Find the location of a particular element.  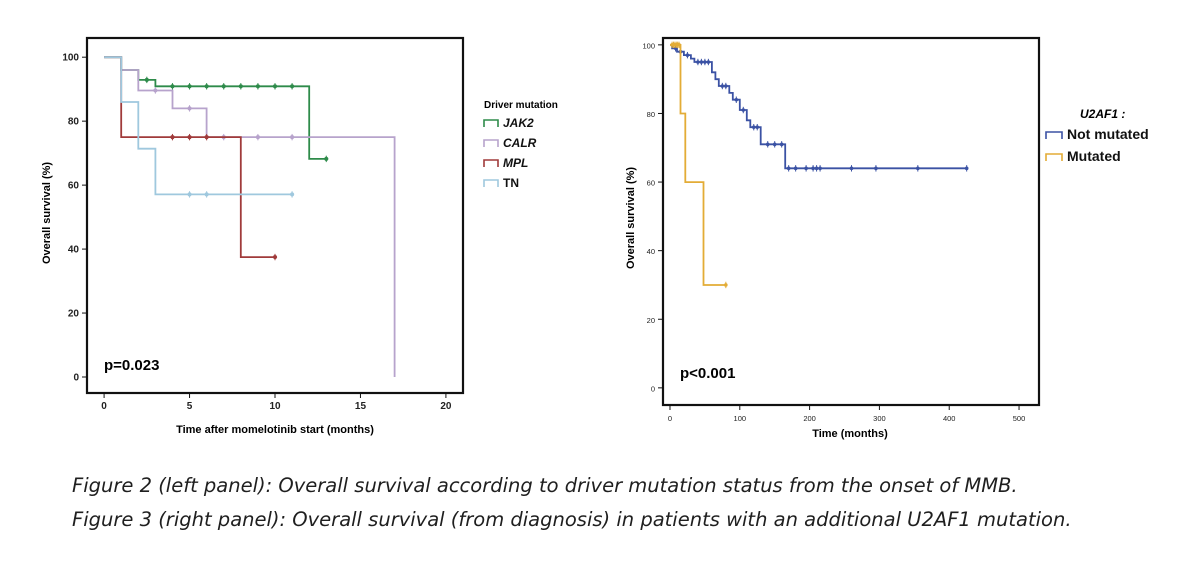

survival-line-tn is located at coordinates (198, 126).